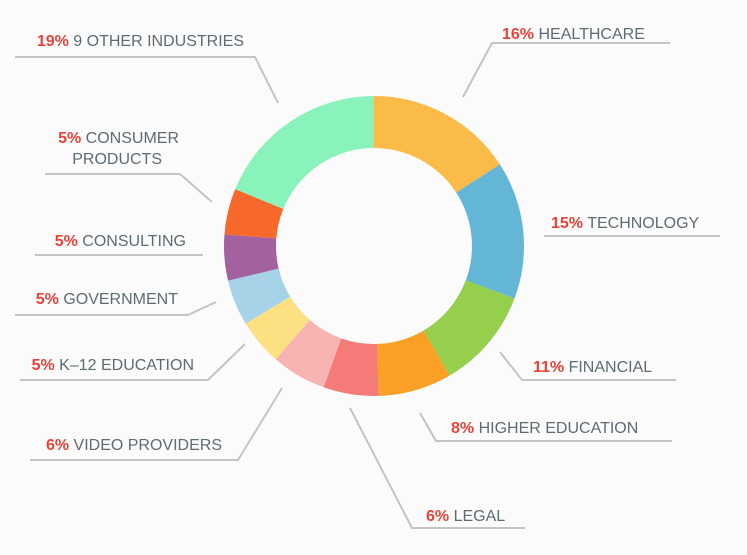 This screenshot has height=555, width=747. I want to click on slice-percent: 11%, so click(548, 367).